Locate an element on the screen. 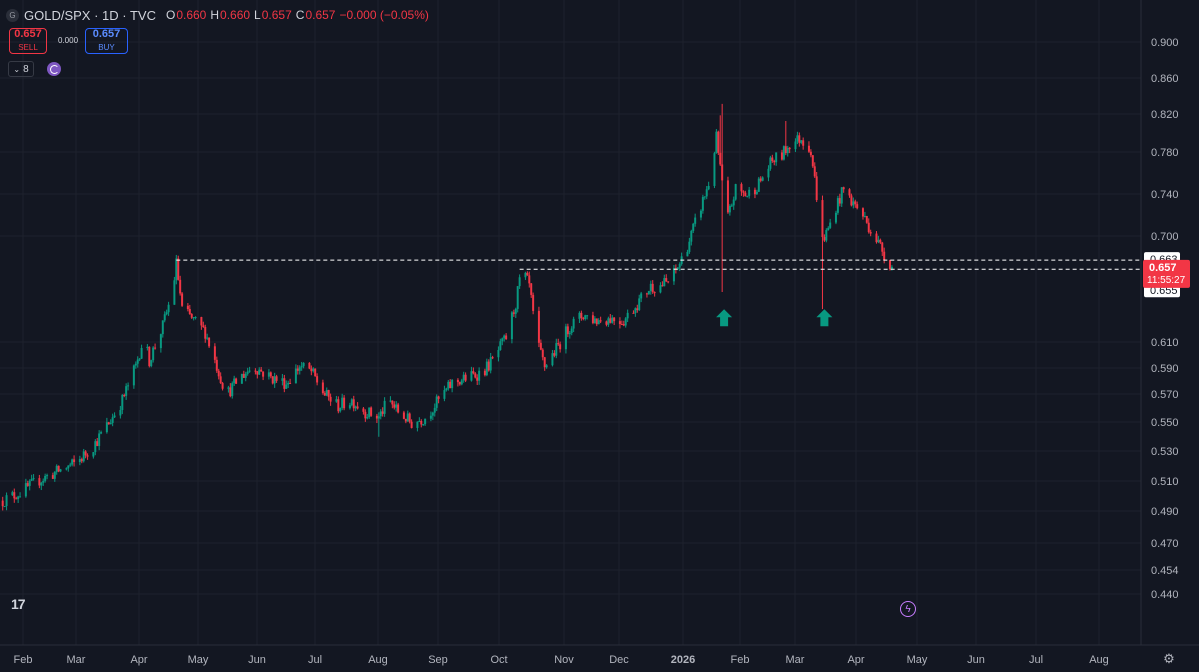  gear-icon: ⚙ is located at coordinates (1169, 658).